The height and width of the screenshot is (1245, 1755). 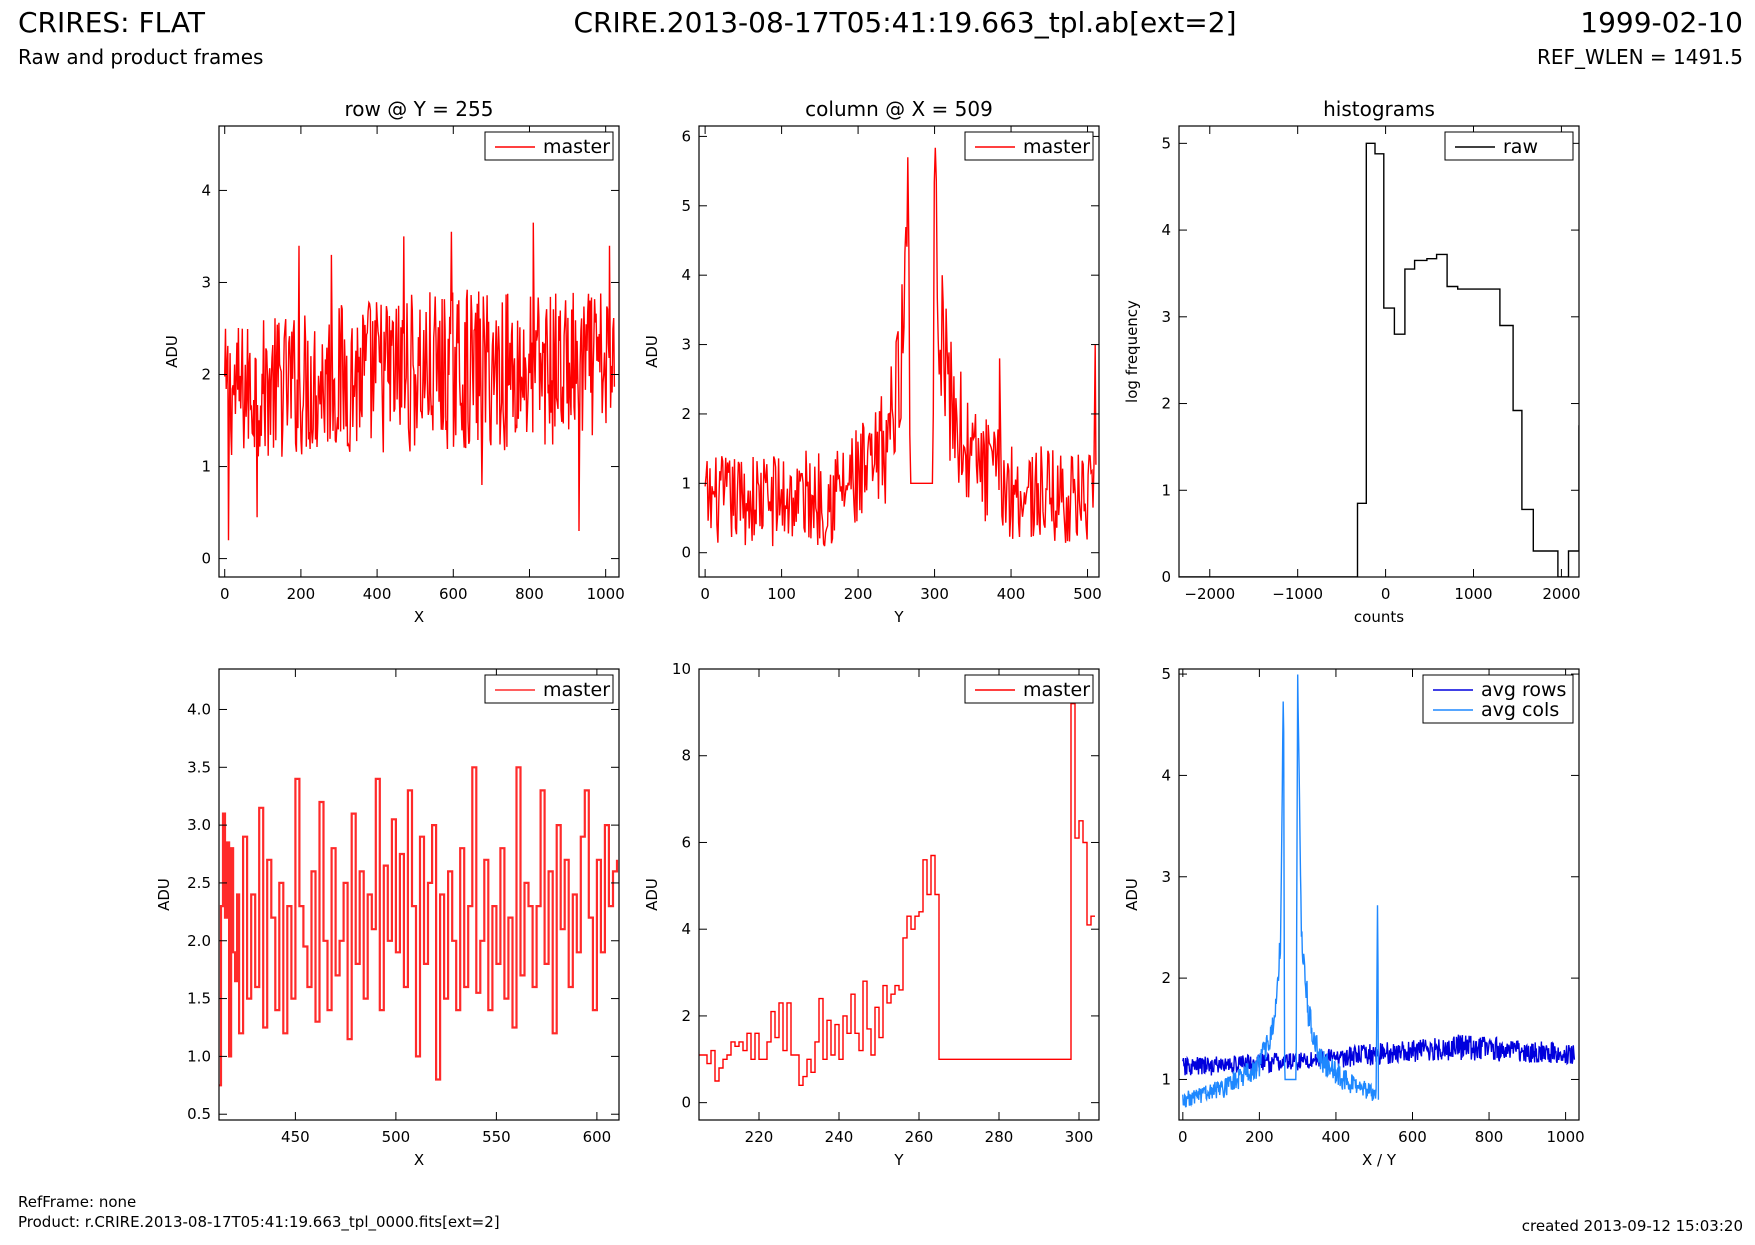 What do you see at coordinates (420, 381) in the screenshot?
I see `series-line-master` at bounding box center [420, 381].